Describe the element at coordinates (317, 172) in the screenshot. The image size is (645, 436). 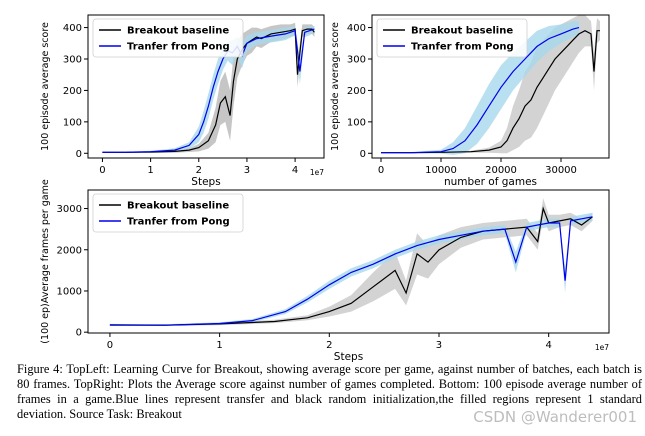
I see `chart-0-x-offset: 1e7` at that location.